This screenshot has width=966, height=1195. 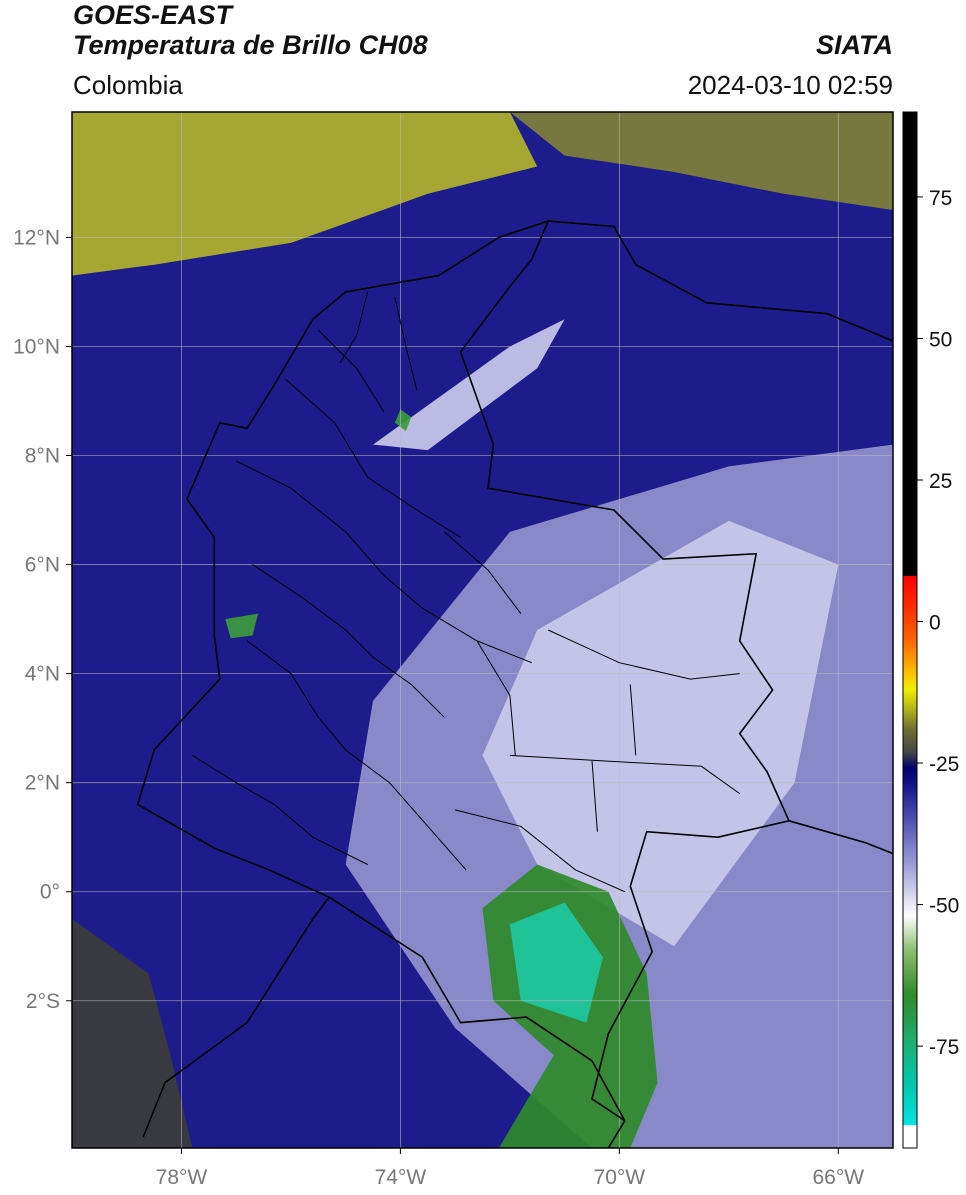 I want to click on cloud-region-cloud-pale-east, so click(x=660, y=733).